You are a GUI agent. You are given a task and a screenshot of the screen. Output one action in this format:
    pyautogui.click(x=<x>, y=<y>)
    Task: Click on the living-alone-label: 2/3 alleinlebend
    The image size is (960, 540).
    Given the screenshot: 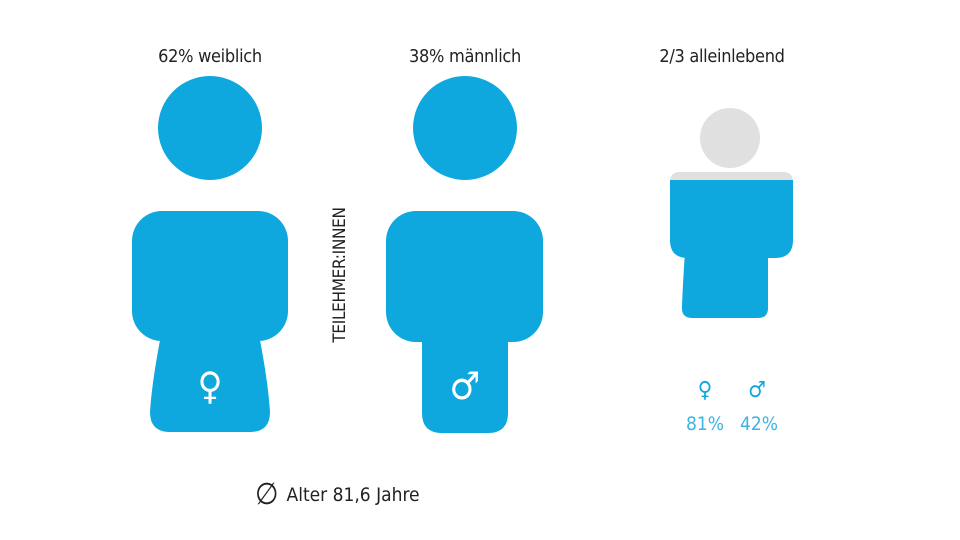 What is the action you would take?
    pyautogui.click(x=722, y=56)
    